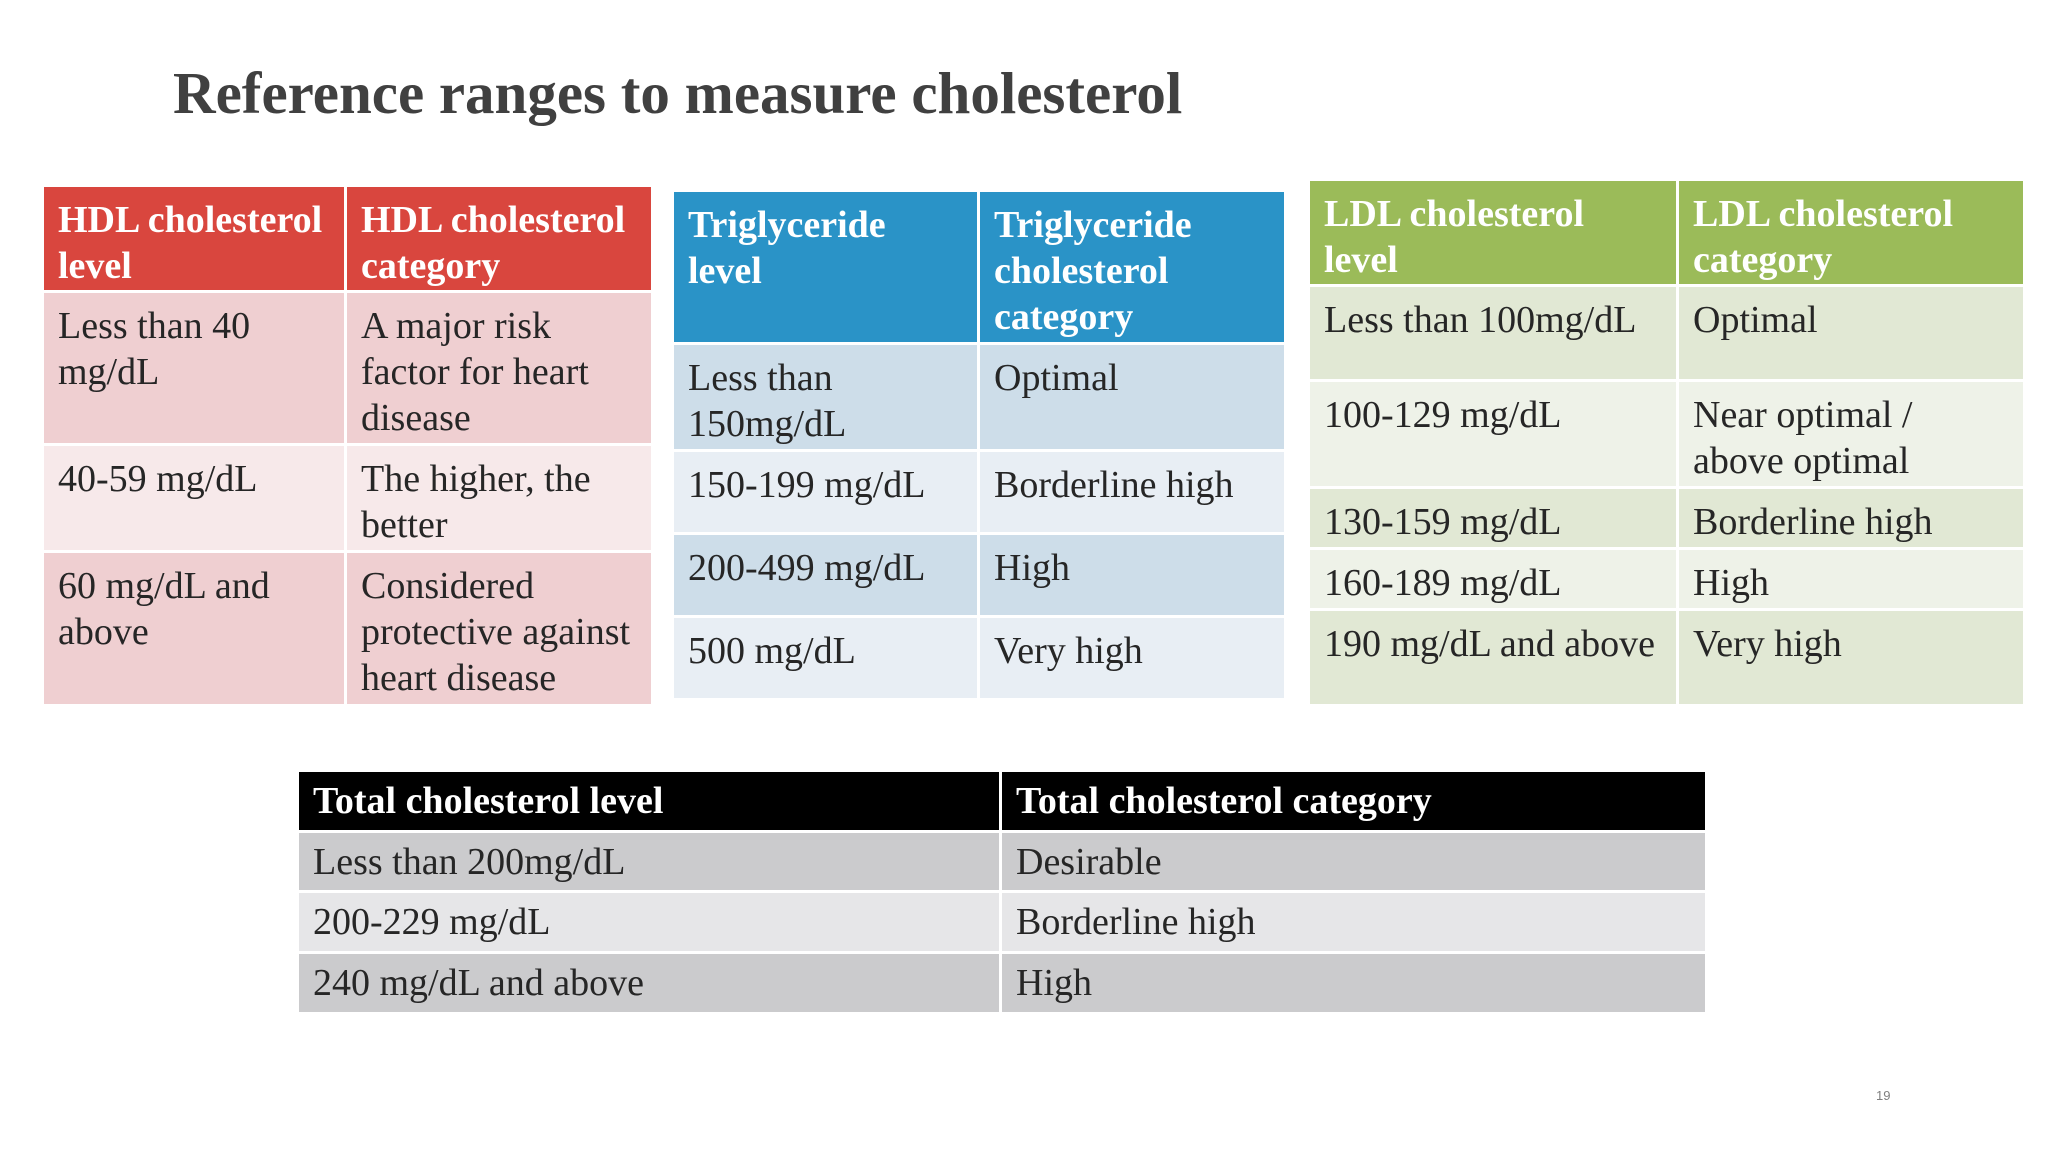 The width and height of the screenshot is (2048, 1152). I want to click on ldl-header-category: LDL cholesterol category, so click(1851, 232).